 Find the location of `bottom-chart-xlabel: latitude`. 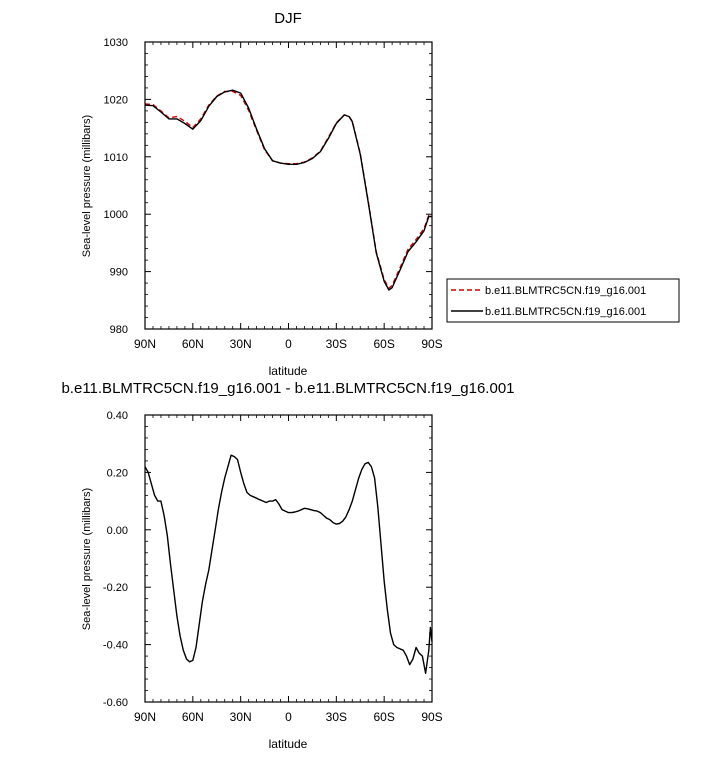

bottom-chart-xlabel: latitude is located at coordinates (288, 744).